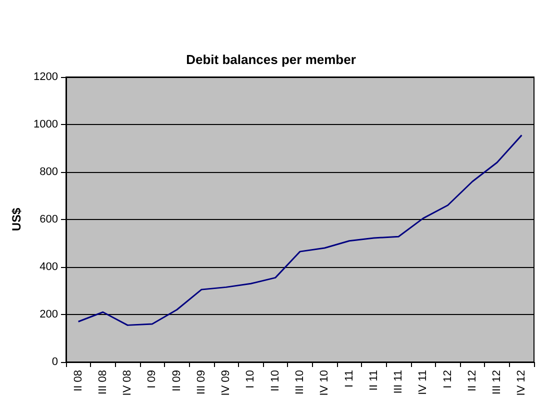 The height and width of the screenshot is (416, 542). I want to click on y-tick-label: 600, so click(49, 220).